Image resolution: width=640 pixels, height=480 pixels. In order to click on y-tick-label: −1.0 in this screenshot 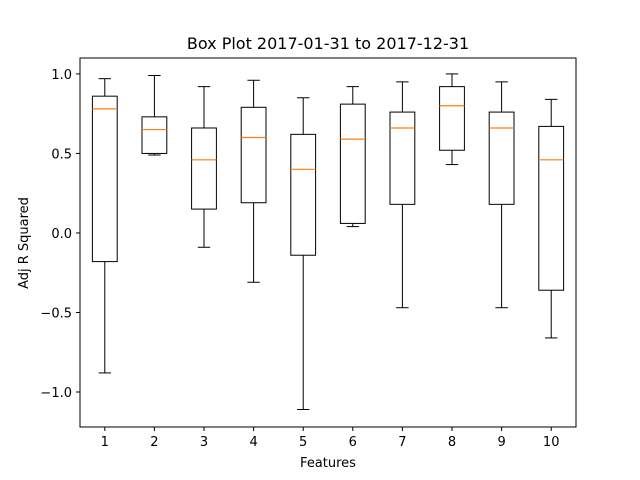, I will do `click(56, 393)`.